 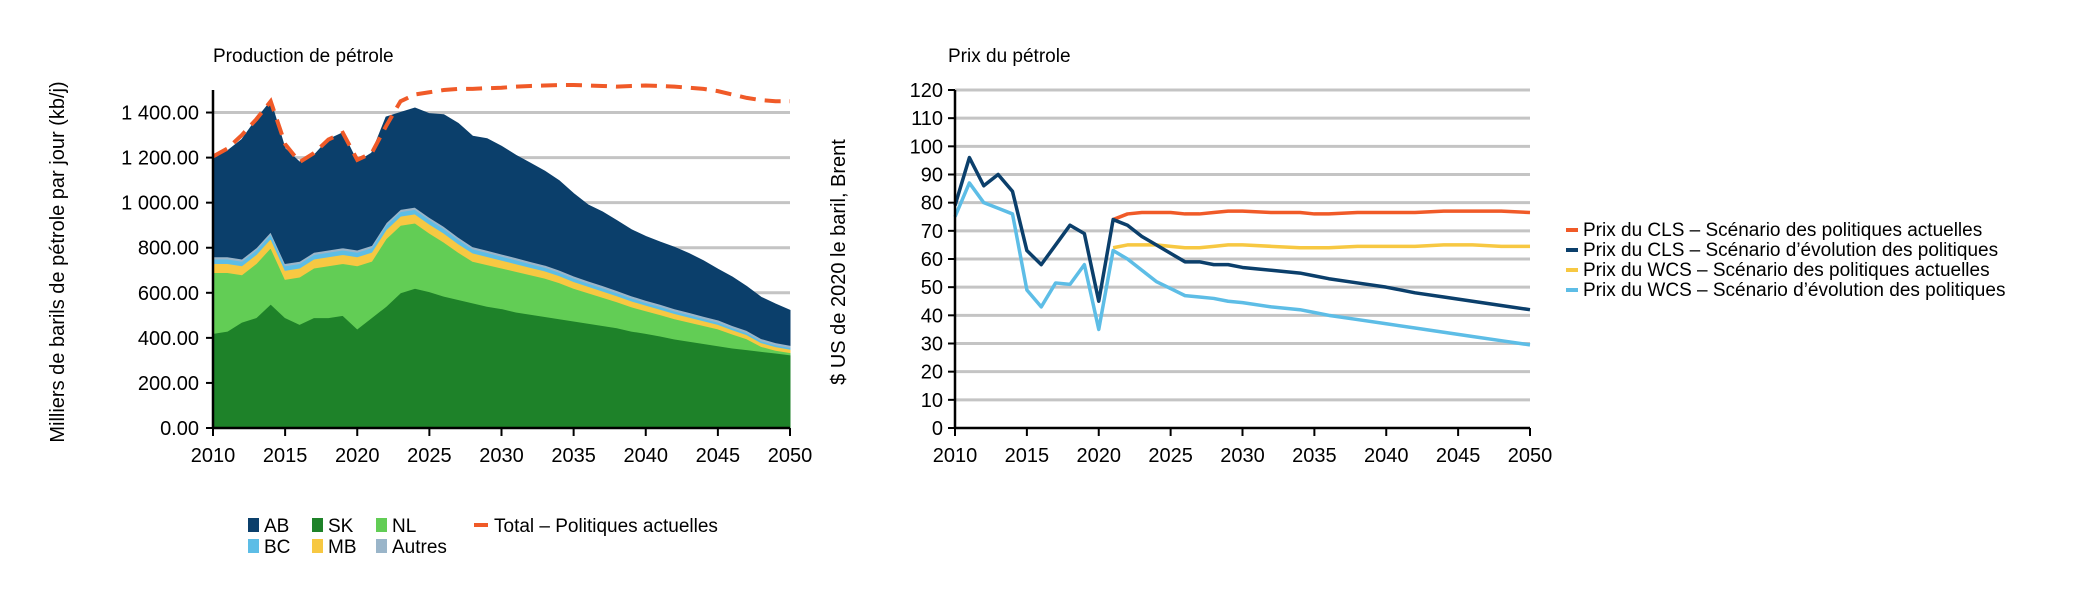 What do you see at coordinates (253, 525) in the screenshot?
I see `legend-swatch-ab` at bounding box center [253, 525].